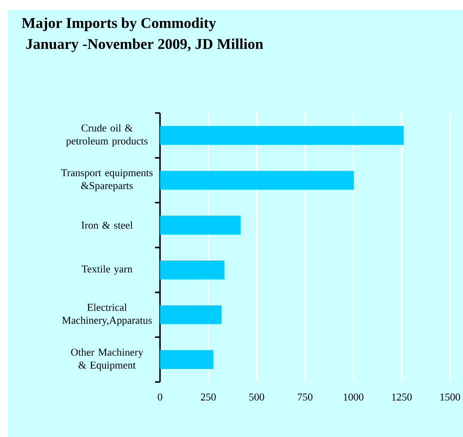 This screenshot has width=463, height=437. What do you see at coordinates (208, 397) in the screenshot?
I see `x-tick-label: 250` at bounding box center [208, 397].